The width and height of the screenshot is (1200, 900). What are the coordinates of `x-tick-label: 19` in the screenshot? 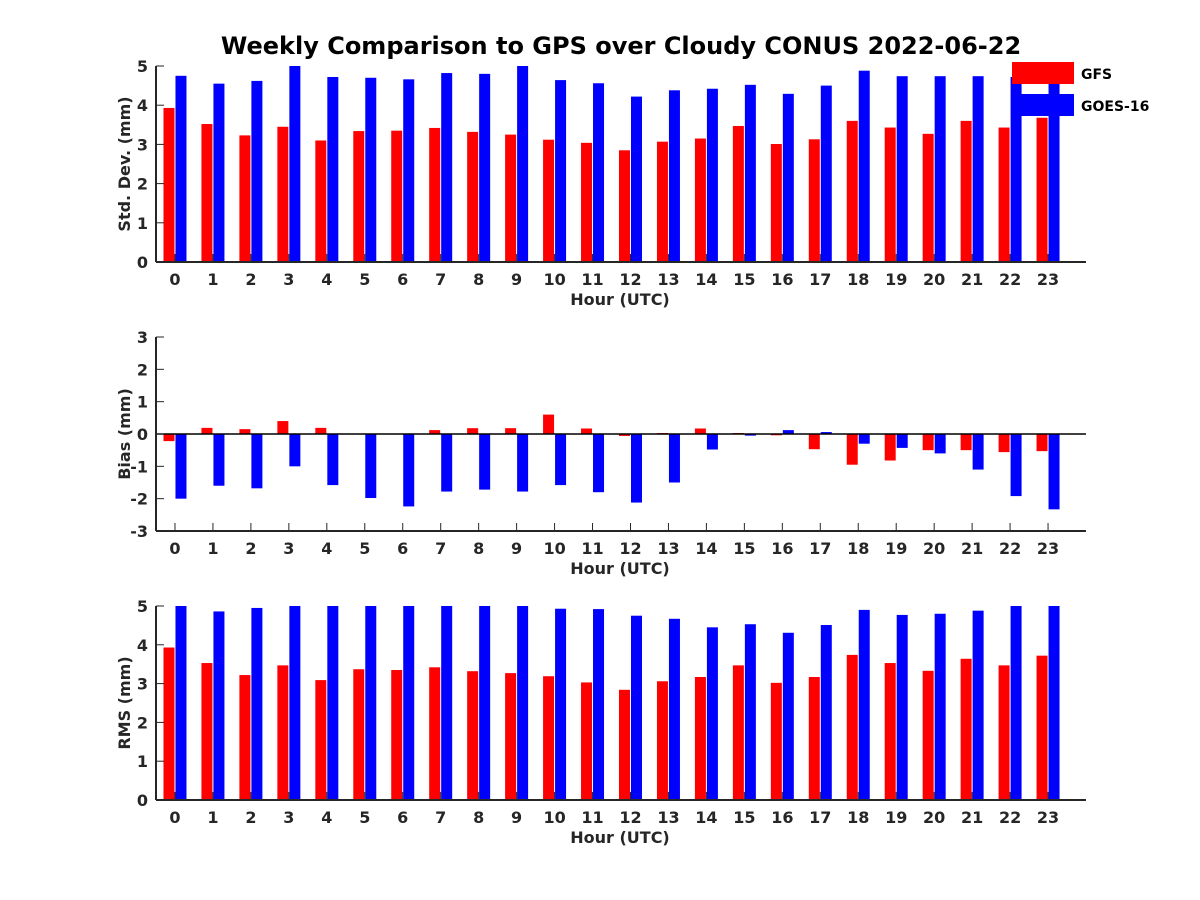 It's located at (896, 279).